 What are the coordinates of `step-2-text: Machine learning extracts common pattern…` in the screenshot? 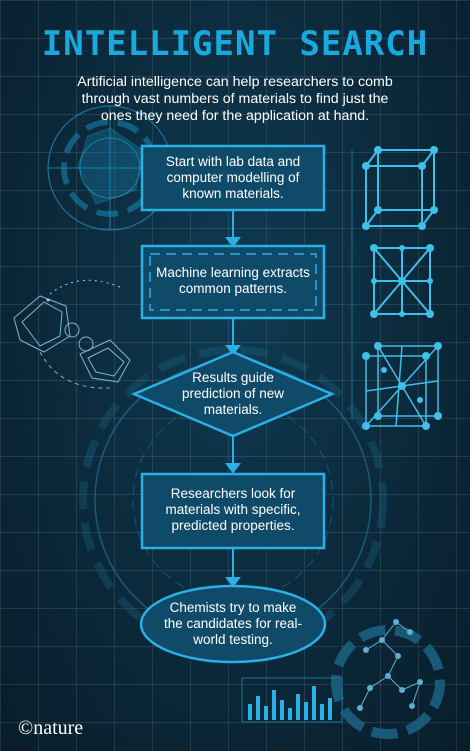 It's located at (233, 280).